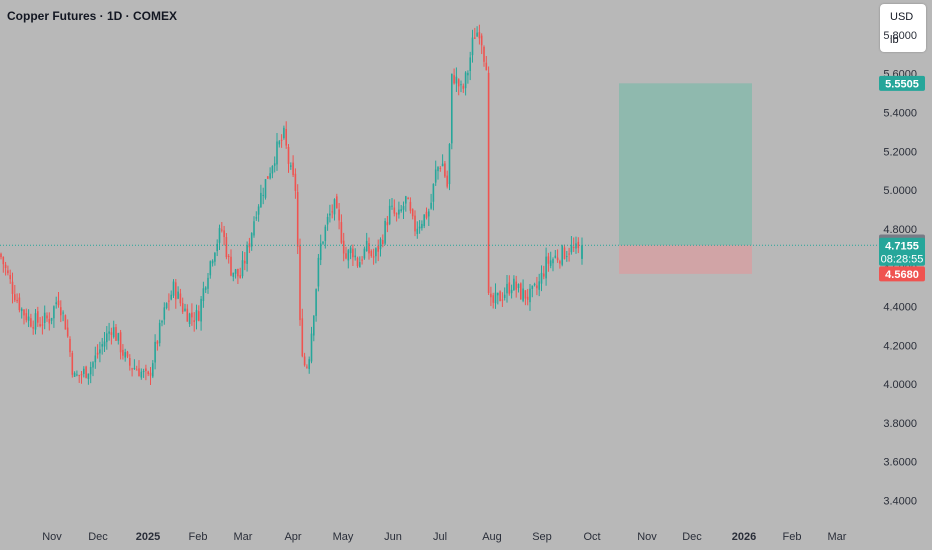  I want to click on position-zones, so click(685, 178).